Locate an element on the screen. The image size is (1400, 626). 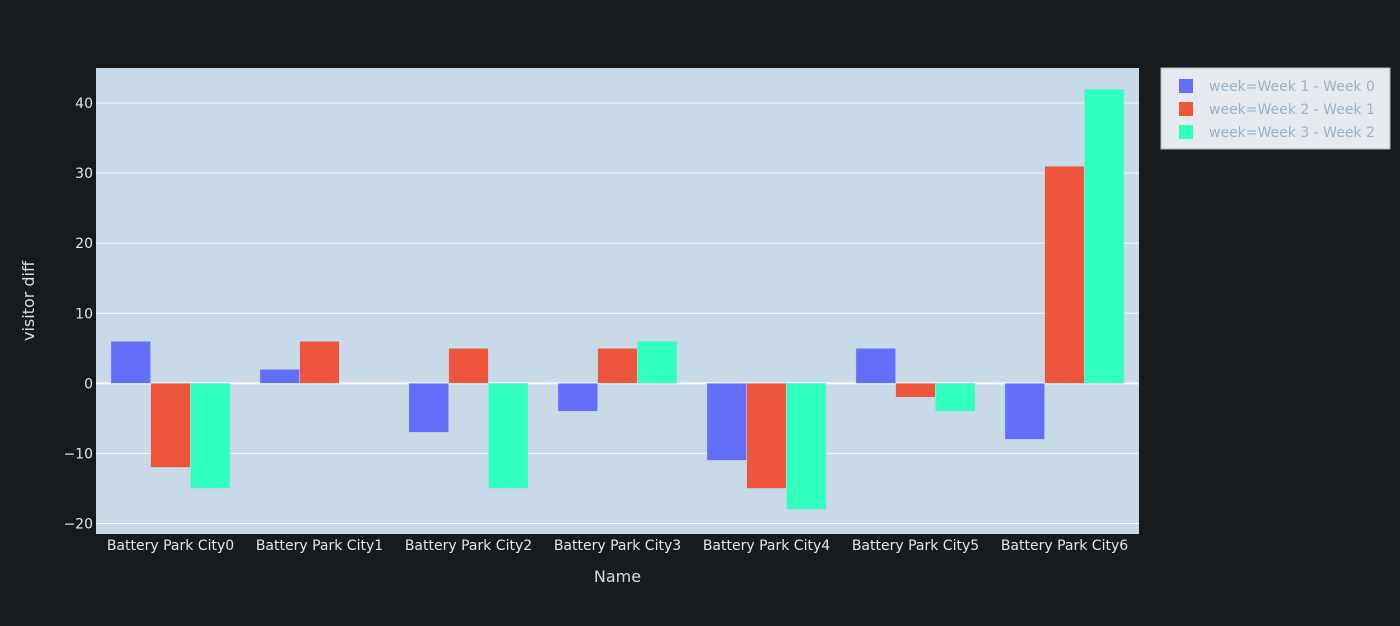
x-tick-label: Battery Park City6 is located at coordinates (1064, 546).